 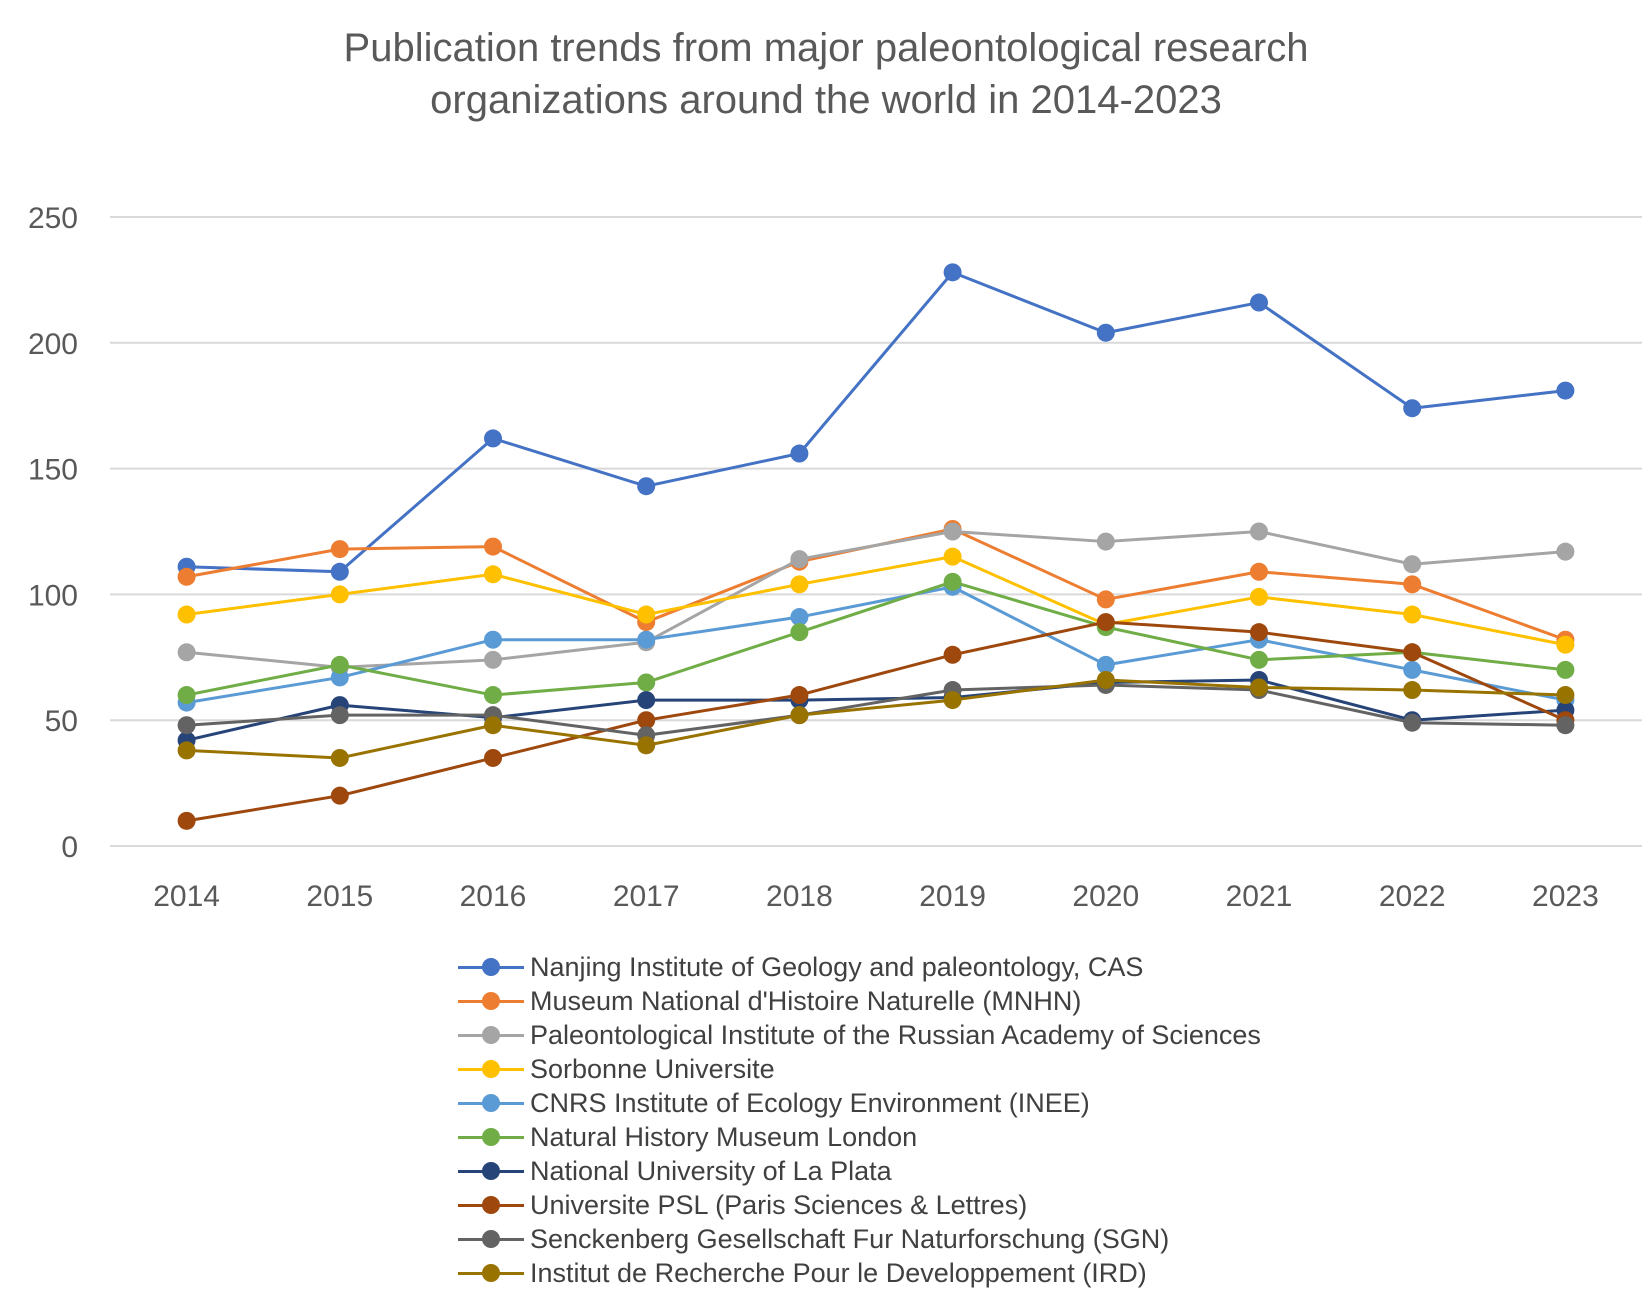 I want to click on x-tick-label: 2023, so click(x=1565, y=896).